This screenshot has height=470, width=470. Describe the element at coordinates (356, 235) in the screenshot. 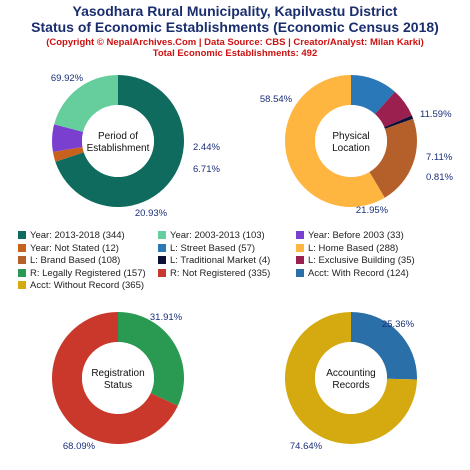

I see `legend-label: Year: Before 2003 (33)` at that location.